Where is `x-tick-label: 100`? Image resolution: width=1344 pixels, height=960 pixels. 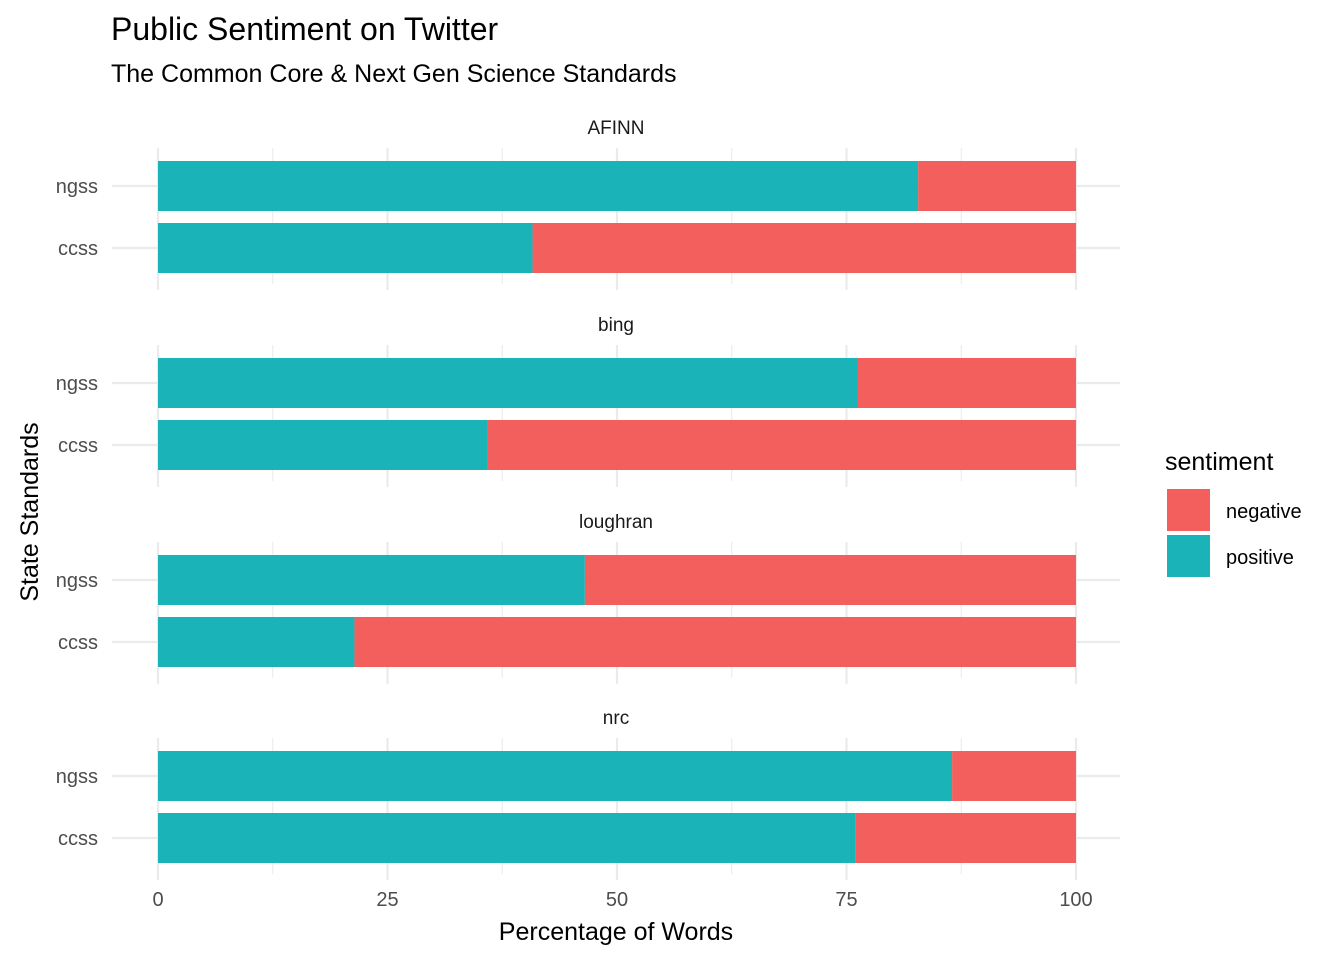 x-tick-label: 100 is located at coordinates (1075, 900).